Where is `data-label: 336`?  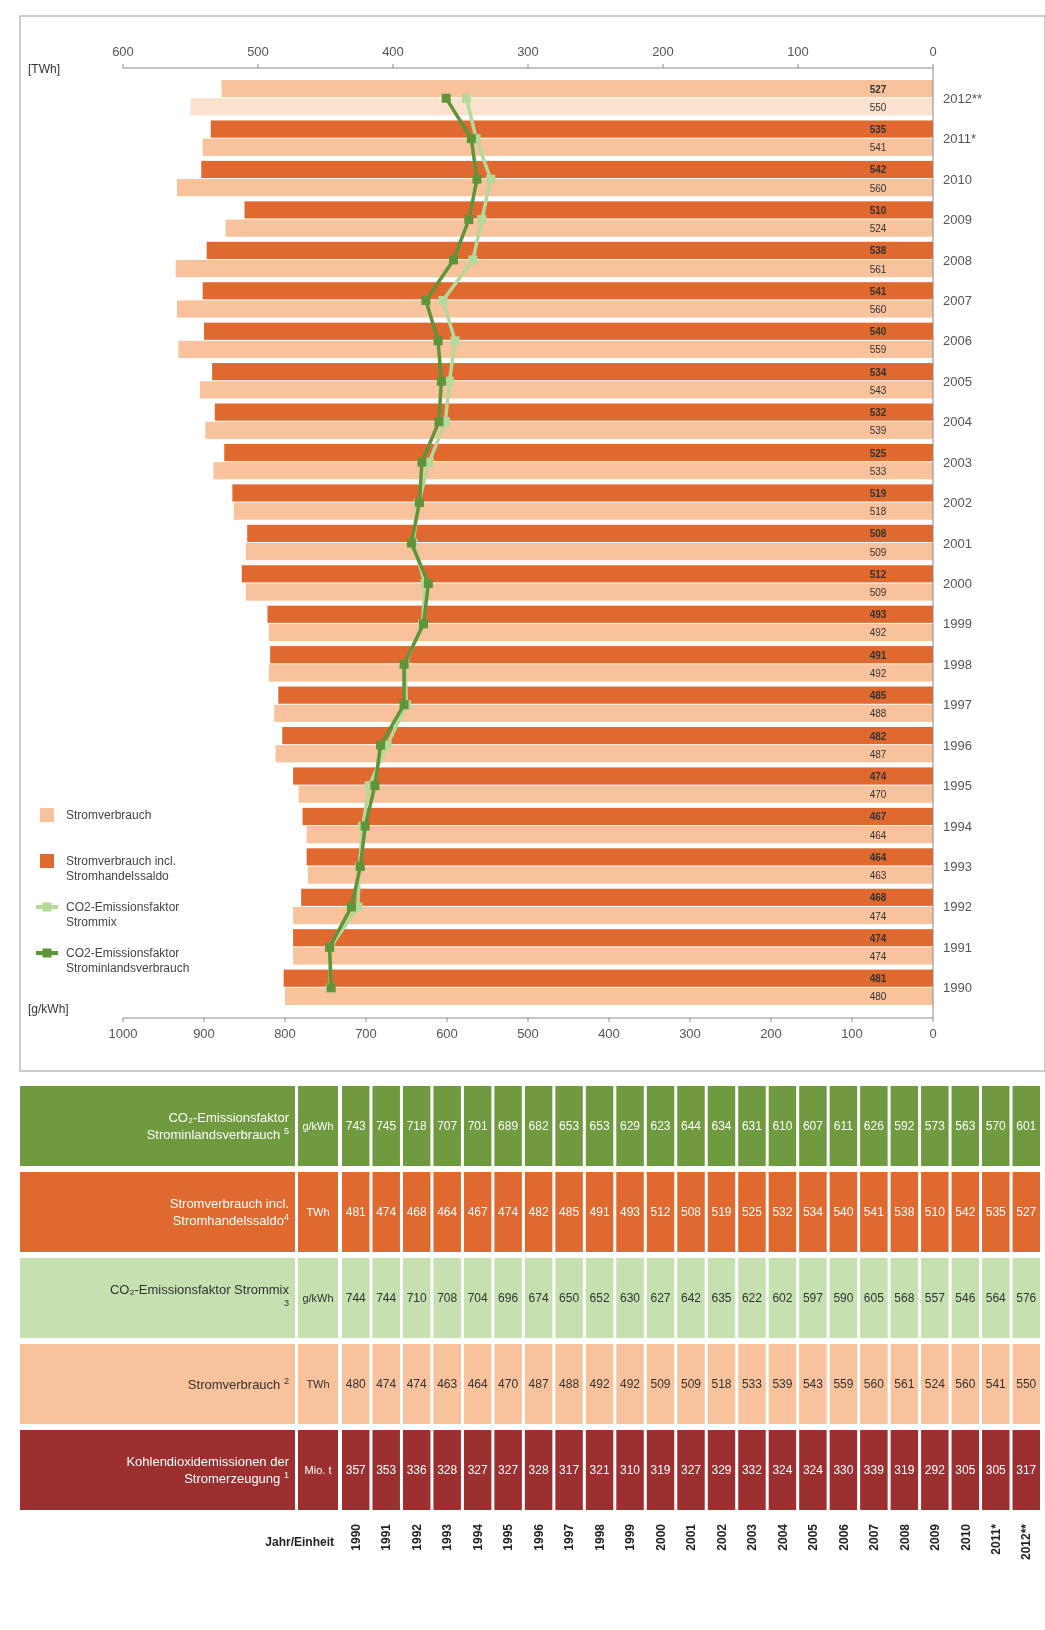 data-label: 336 is located at coordinates (417, 1470).